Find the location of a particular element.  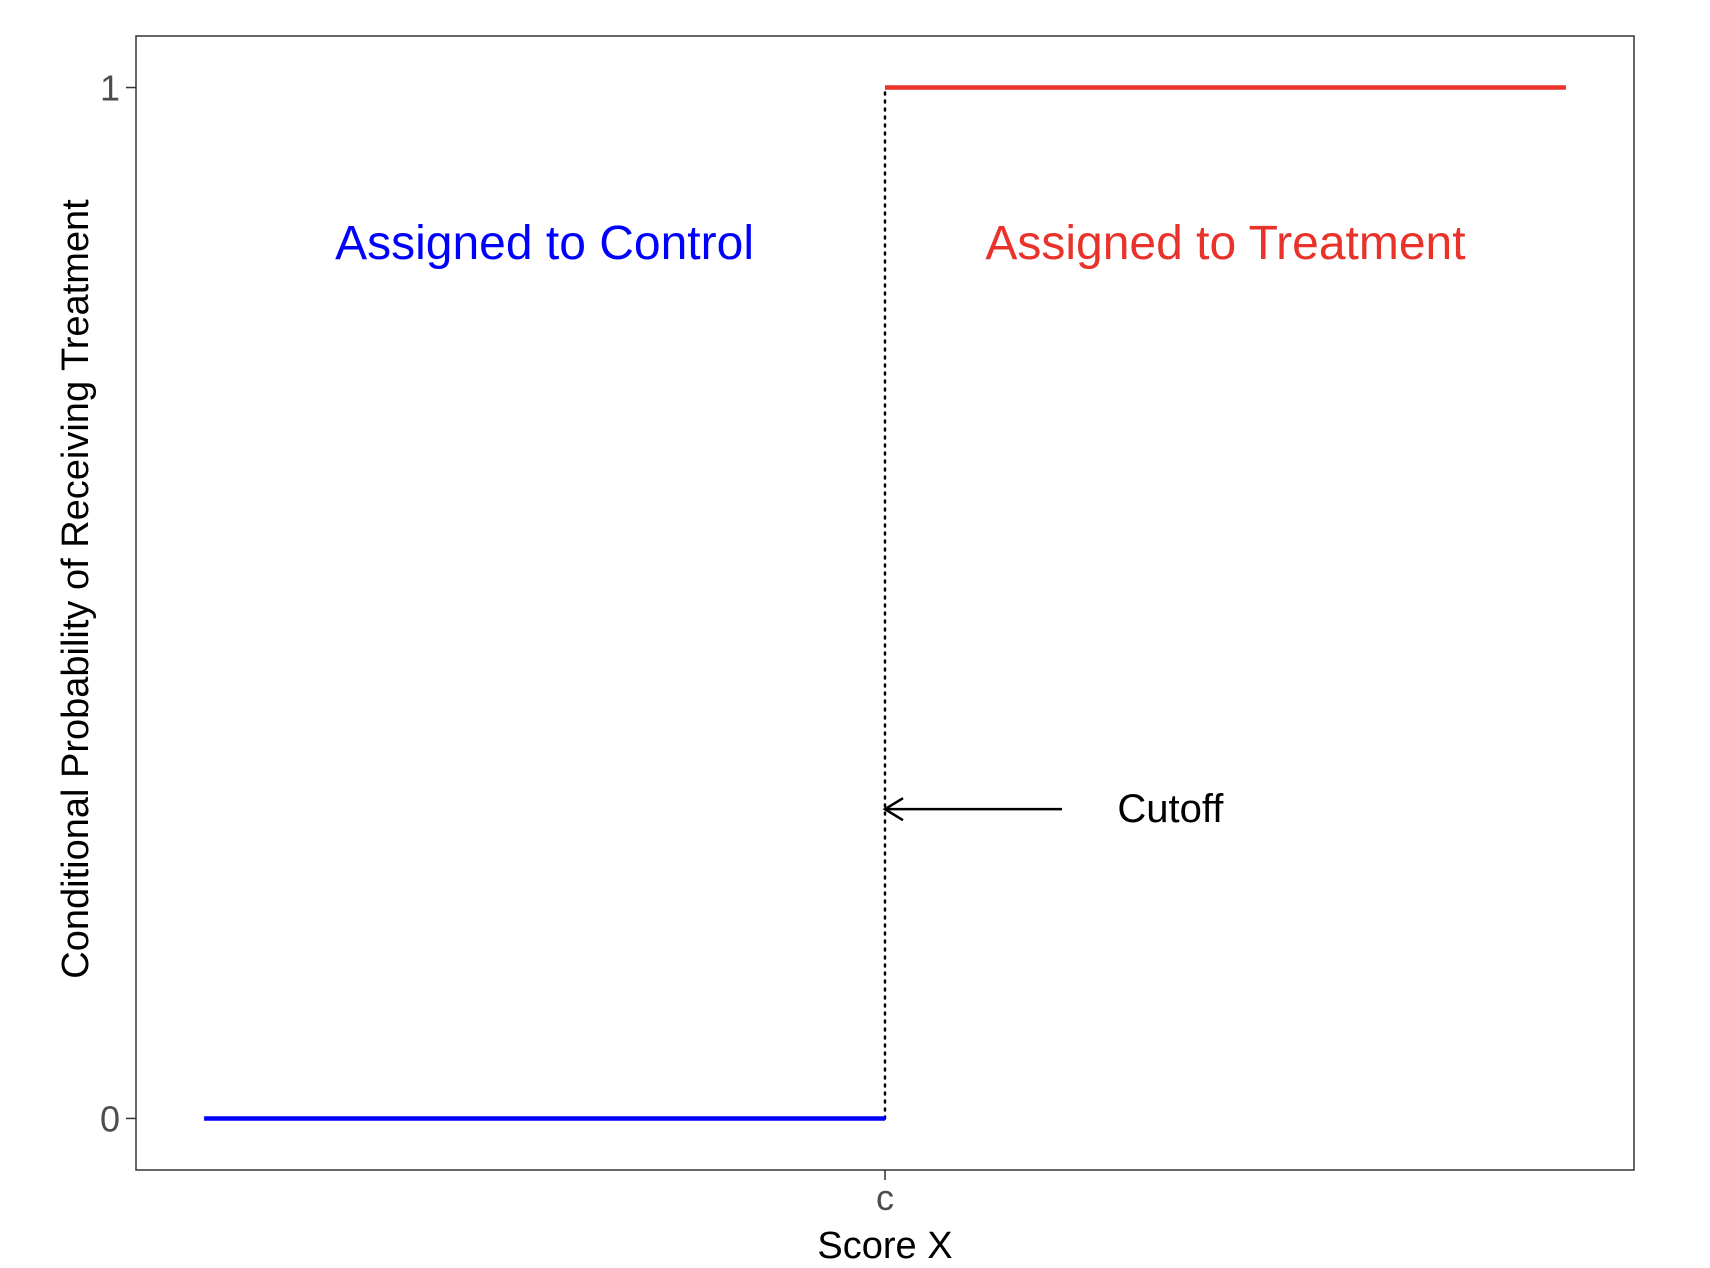

cutoff-annotation: Cutoff is located at coordinates (1170, 809).